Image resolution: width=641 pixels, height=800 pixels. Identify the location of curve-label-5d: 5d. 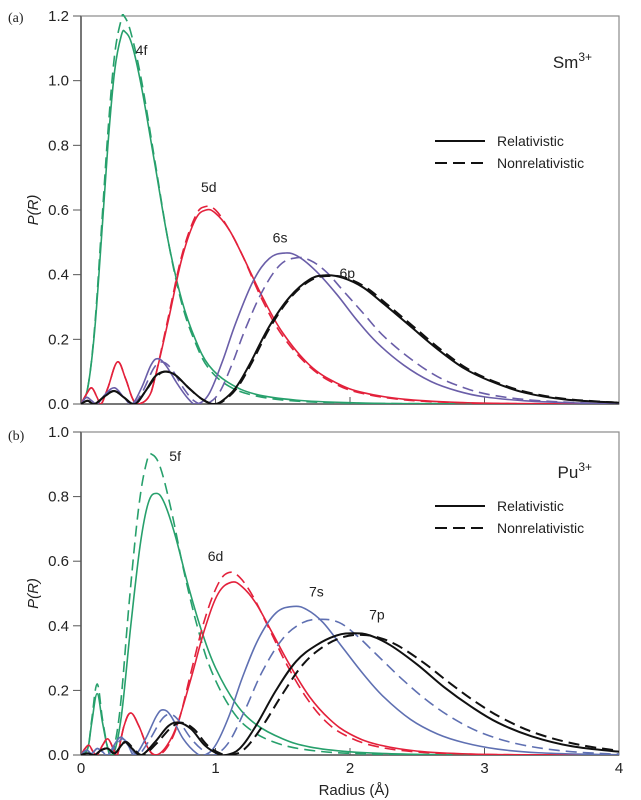
(209, 187).